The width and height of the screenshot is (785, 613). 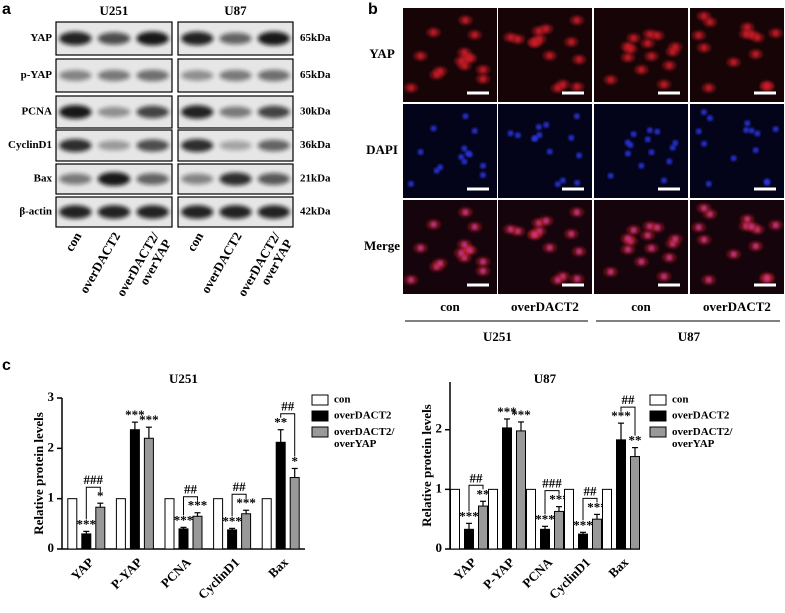 I want to click on lane-label: con, so click(x=73, y=241).